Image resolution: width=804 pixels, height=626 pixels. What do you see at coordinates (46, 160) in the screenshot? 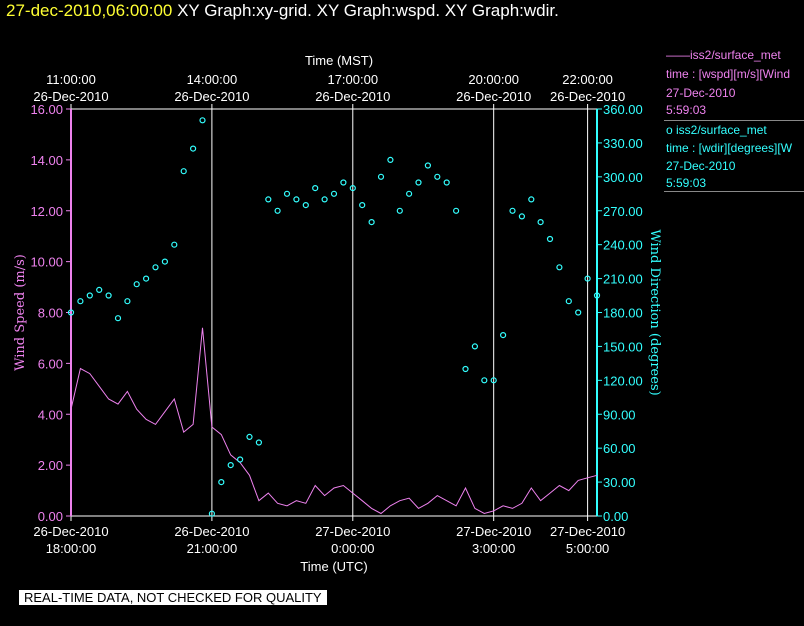
I see `left-tick-label: 14.00` at bounding box center [46, 160].